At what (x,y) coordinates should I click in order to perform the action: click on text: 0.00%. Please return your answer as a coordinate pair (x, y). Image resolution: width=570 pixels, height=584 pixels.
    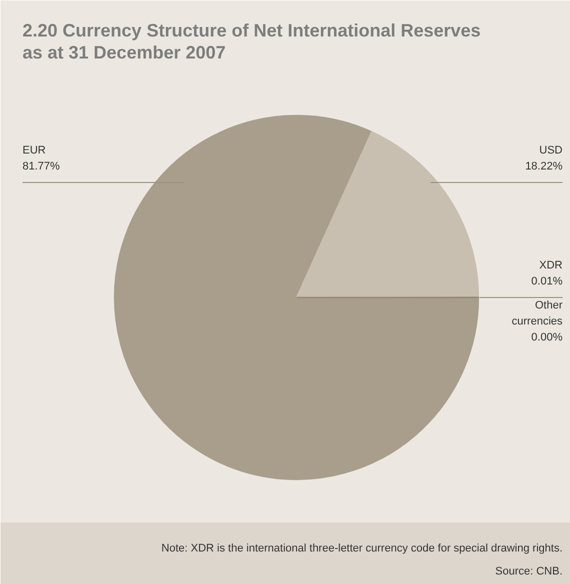
    Looking at the image, I should click on (547, 338).